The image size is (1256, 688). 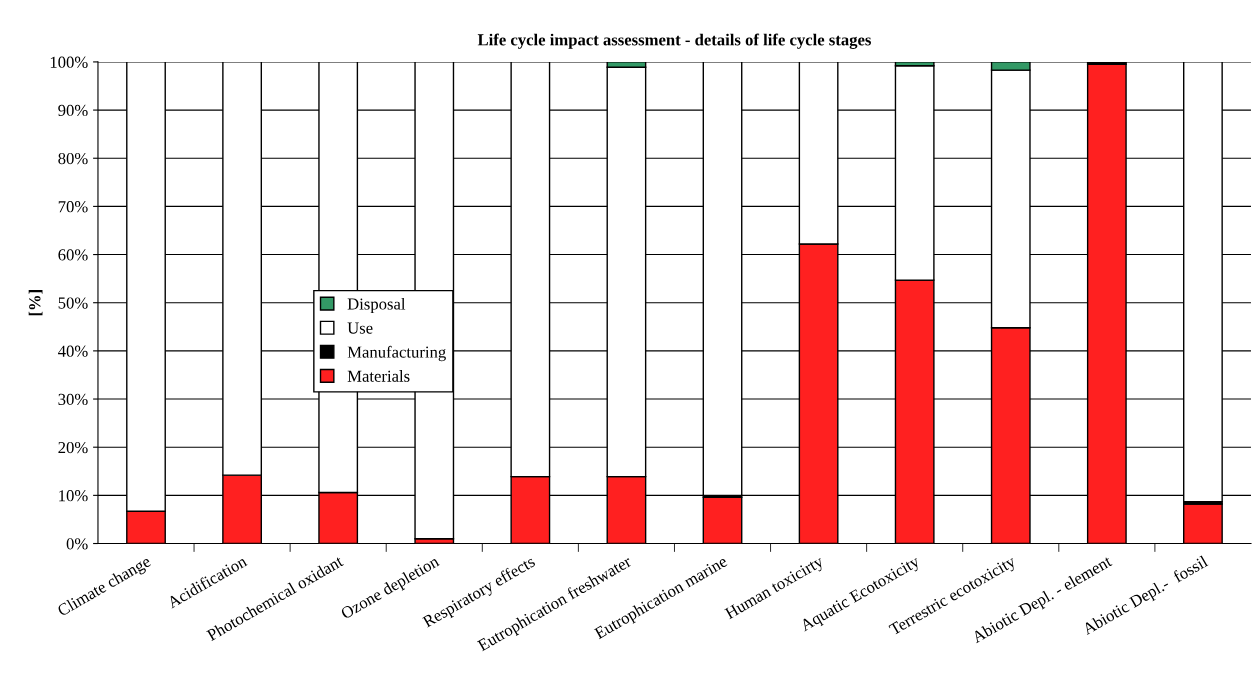 What do you see at coordinates (73, 110) in the screenshot?
I see `y-tick-label: 90%` at bounding box center [73, 110].